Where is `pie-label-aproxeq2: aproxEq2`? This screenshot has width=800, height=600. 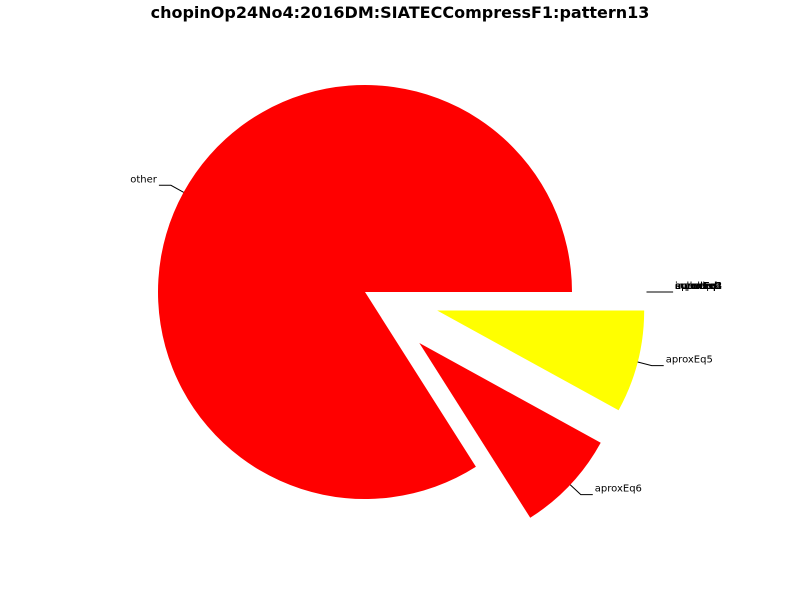 pie-label-aproxeq2: aproxEq2 is located at coordinates (698, 286).